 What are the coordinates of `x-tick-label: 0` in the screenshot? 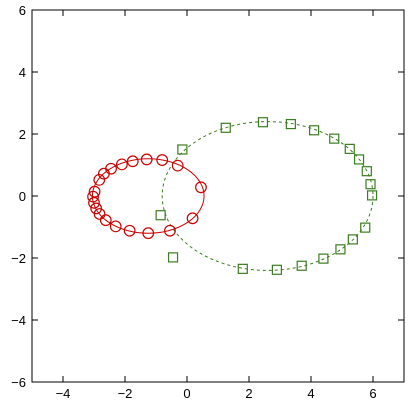 It's located at (186, 393).